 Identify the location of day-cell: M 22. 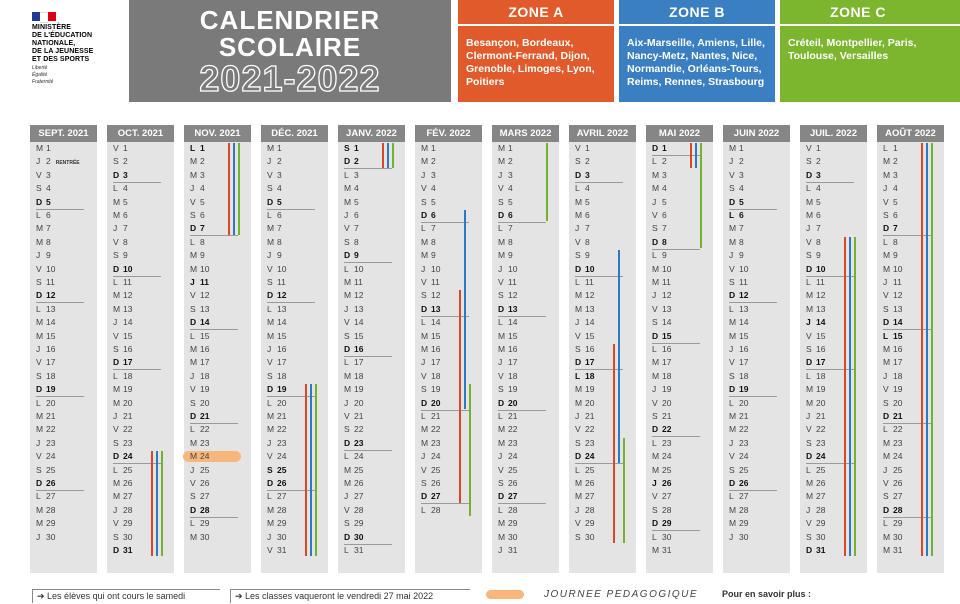
(738, 429).